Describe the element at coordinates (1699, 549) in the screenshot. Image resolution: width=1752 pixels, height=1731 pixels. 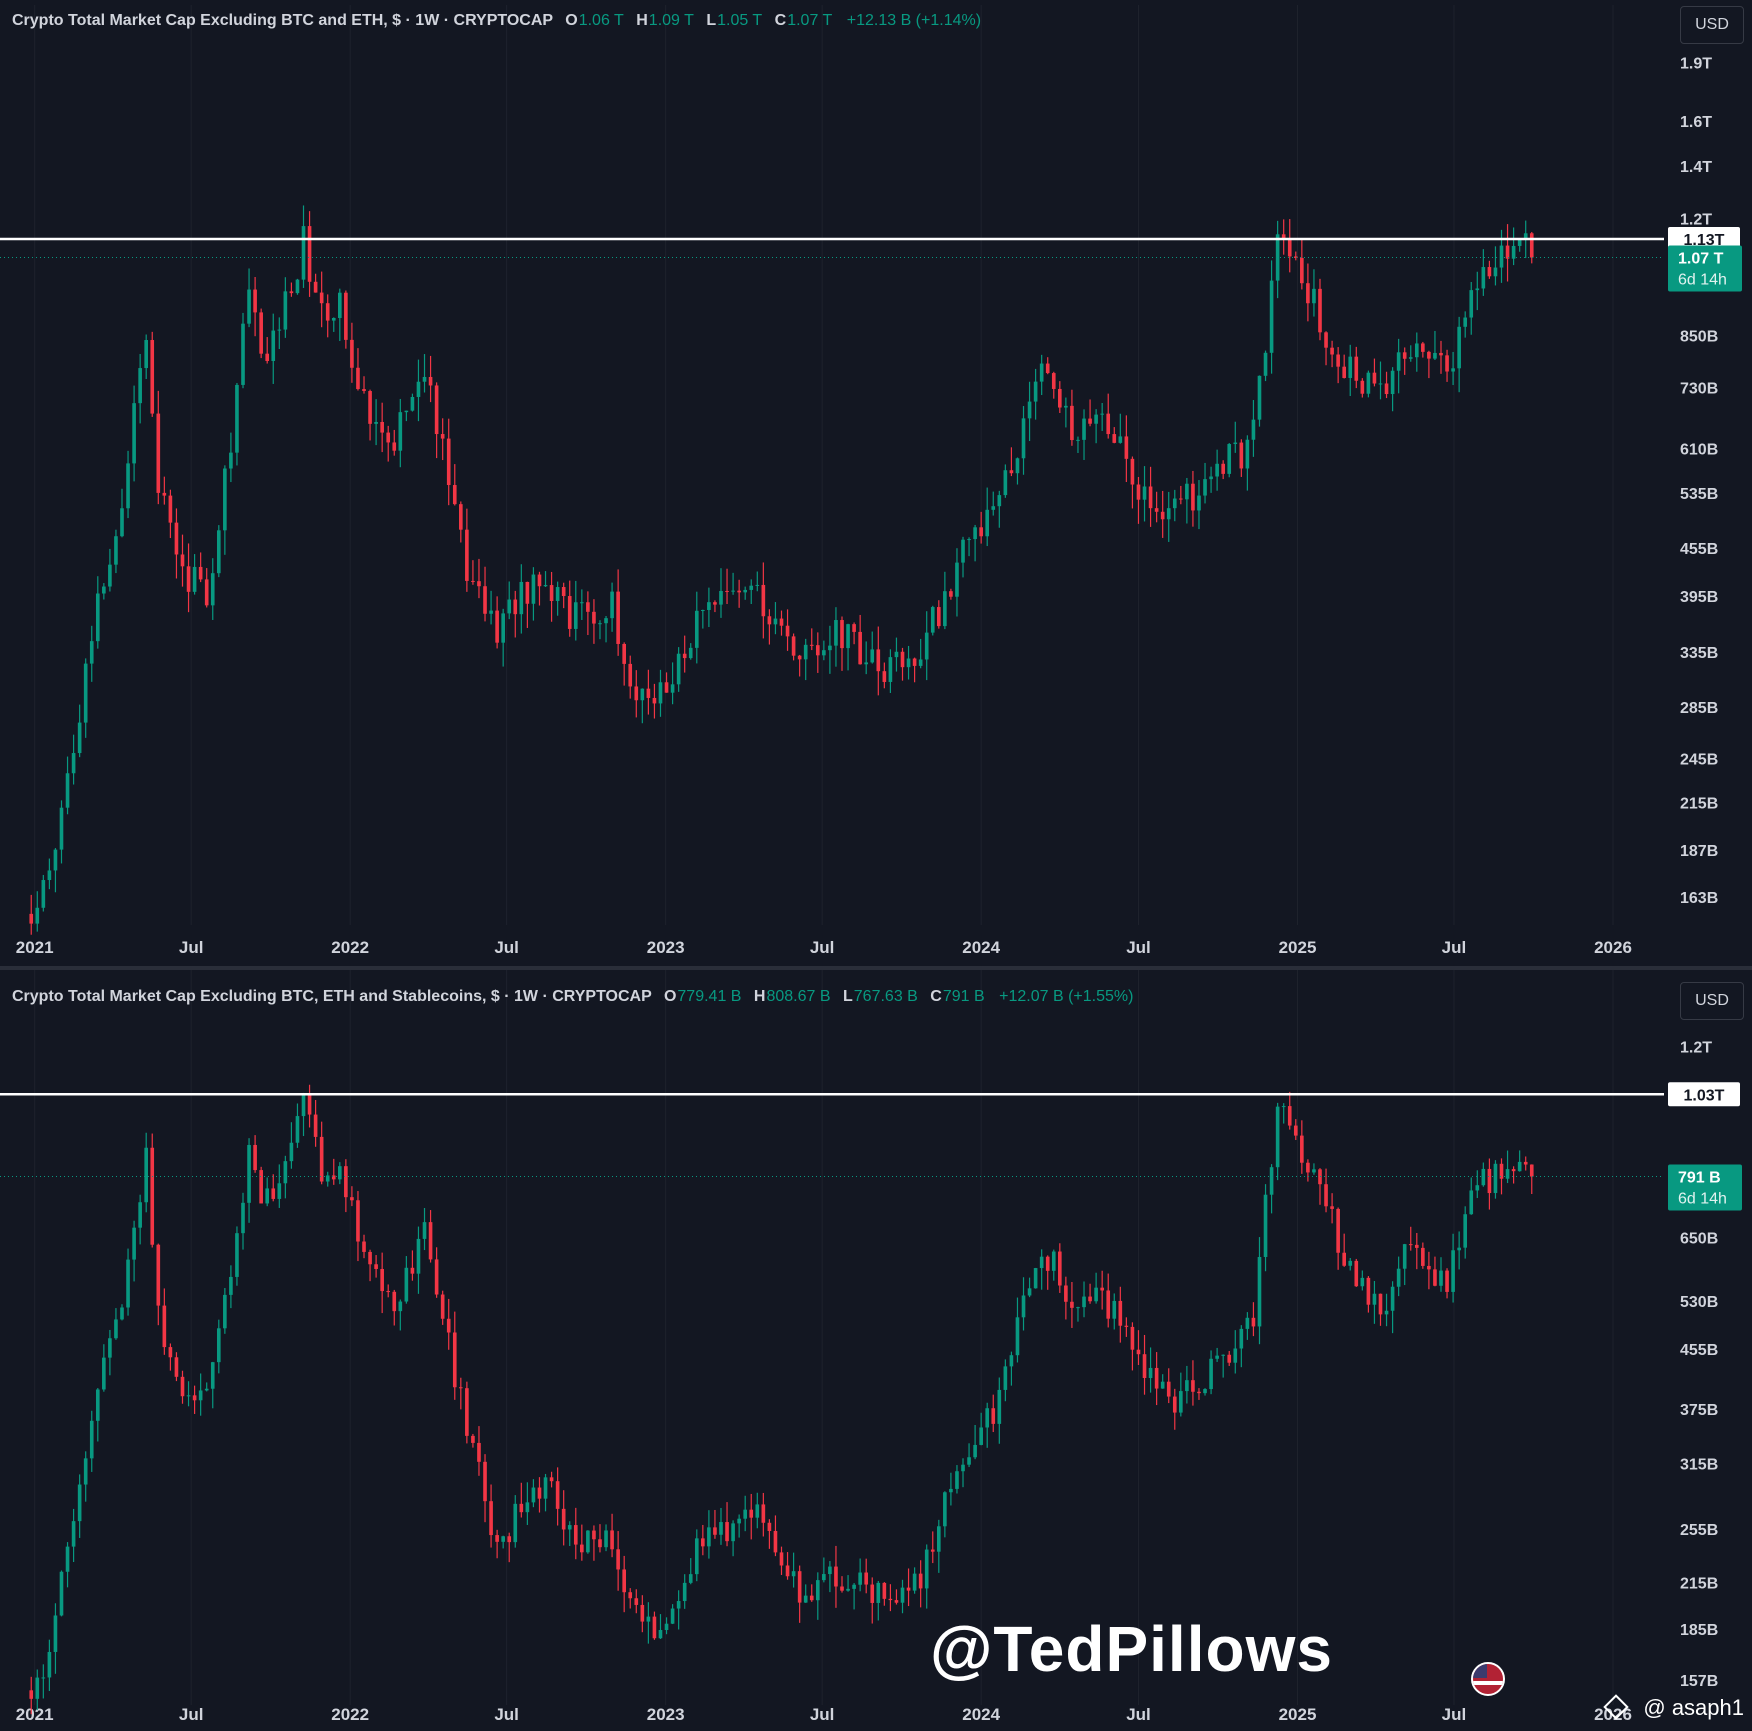
I see `y-tick-label: 455B` at that location.